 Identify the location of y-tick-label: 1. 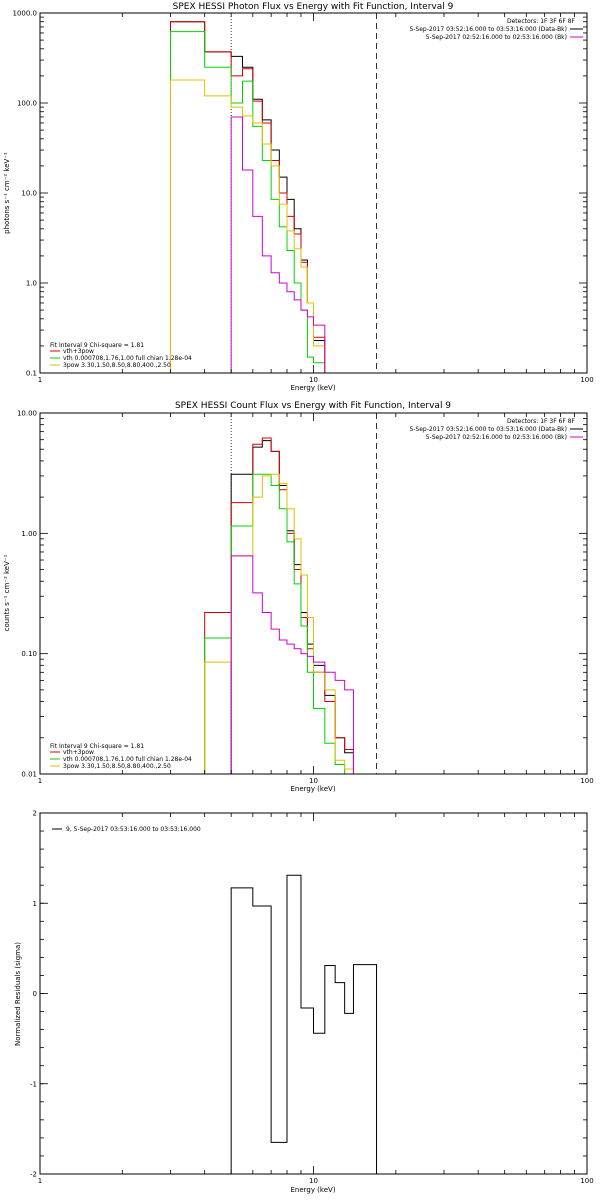
(35, 904).